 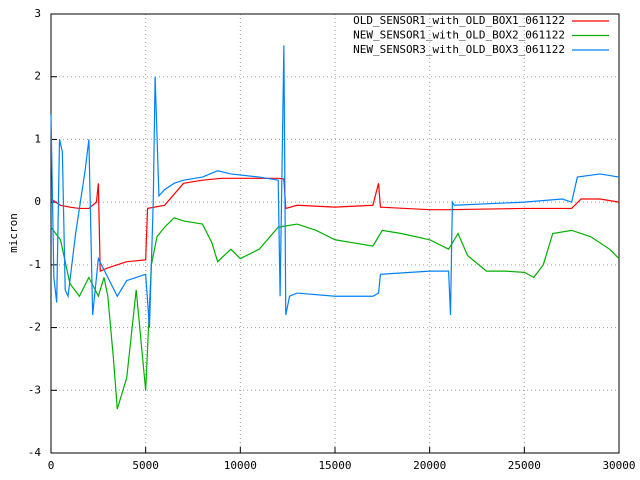 I want to click on x-tick-label: 5000, so click(x=145, y=465).